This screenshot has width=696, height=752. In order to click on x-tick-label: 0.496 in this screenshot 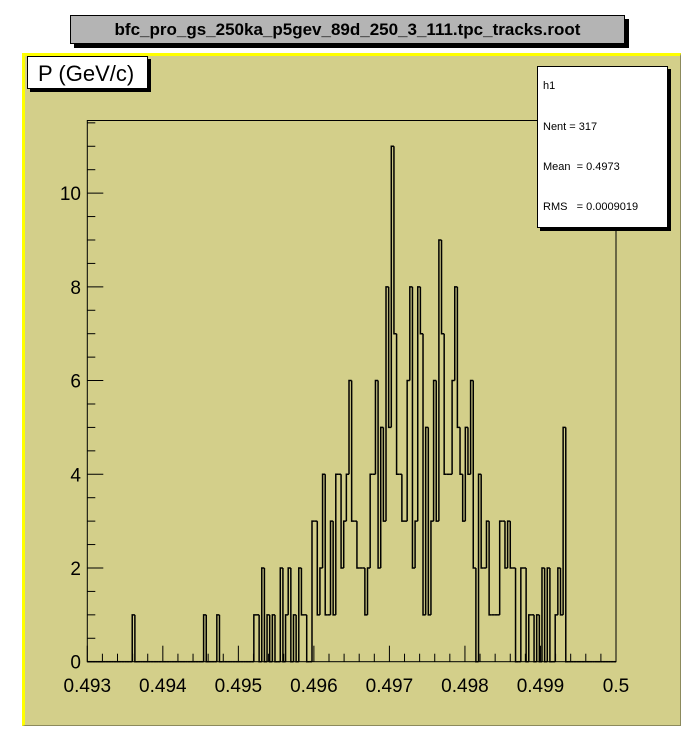, I will do `click(314, 686)`.